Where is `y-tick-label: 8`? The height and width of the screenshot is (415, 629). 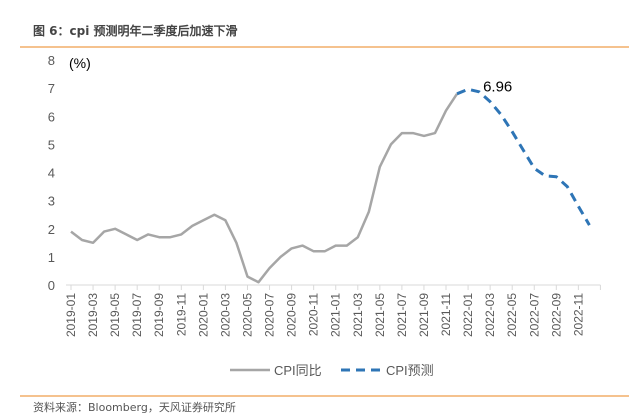
y-tick-label: 8 is located at coordinates (51, 60).